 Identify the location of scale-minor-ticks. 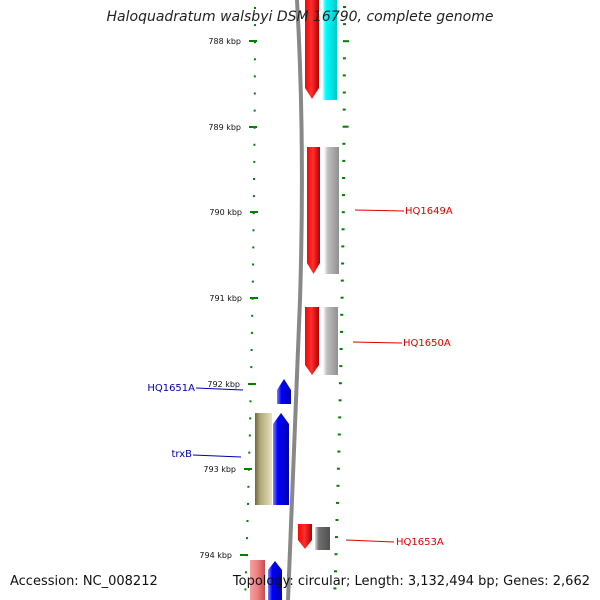
(250, 299).